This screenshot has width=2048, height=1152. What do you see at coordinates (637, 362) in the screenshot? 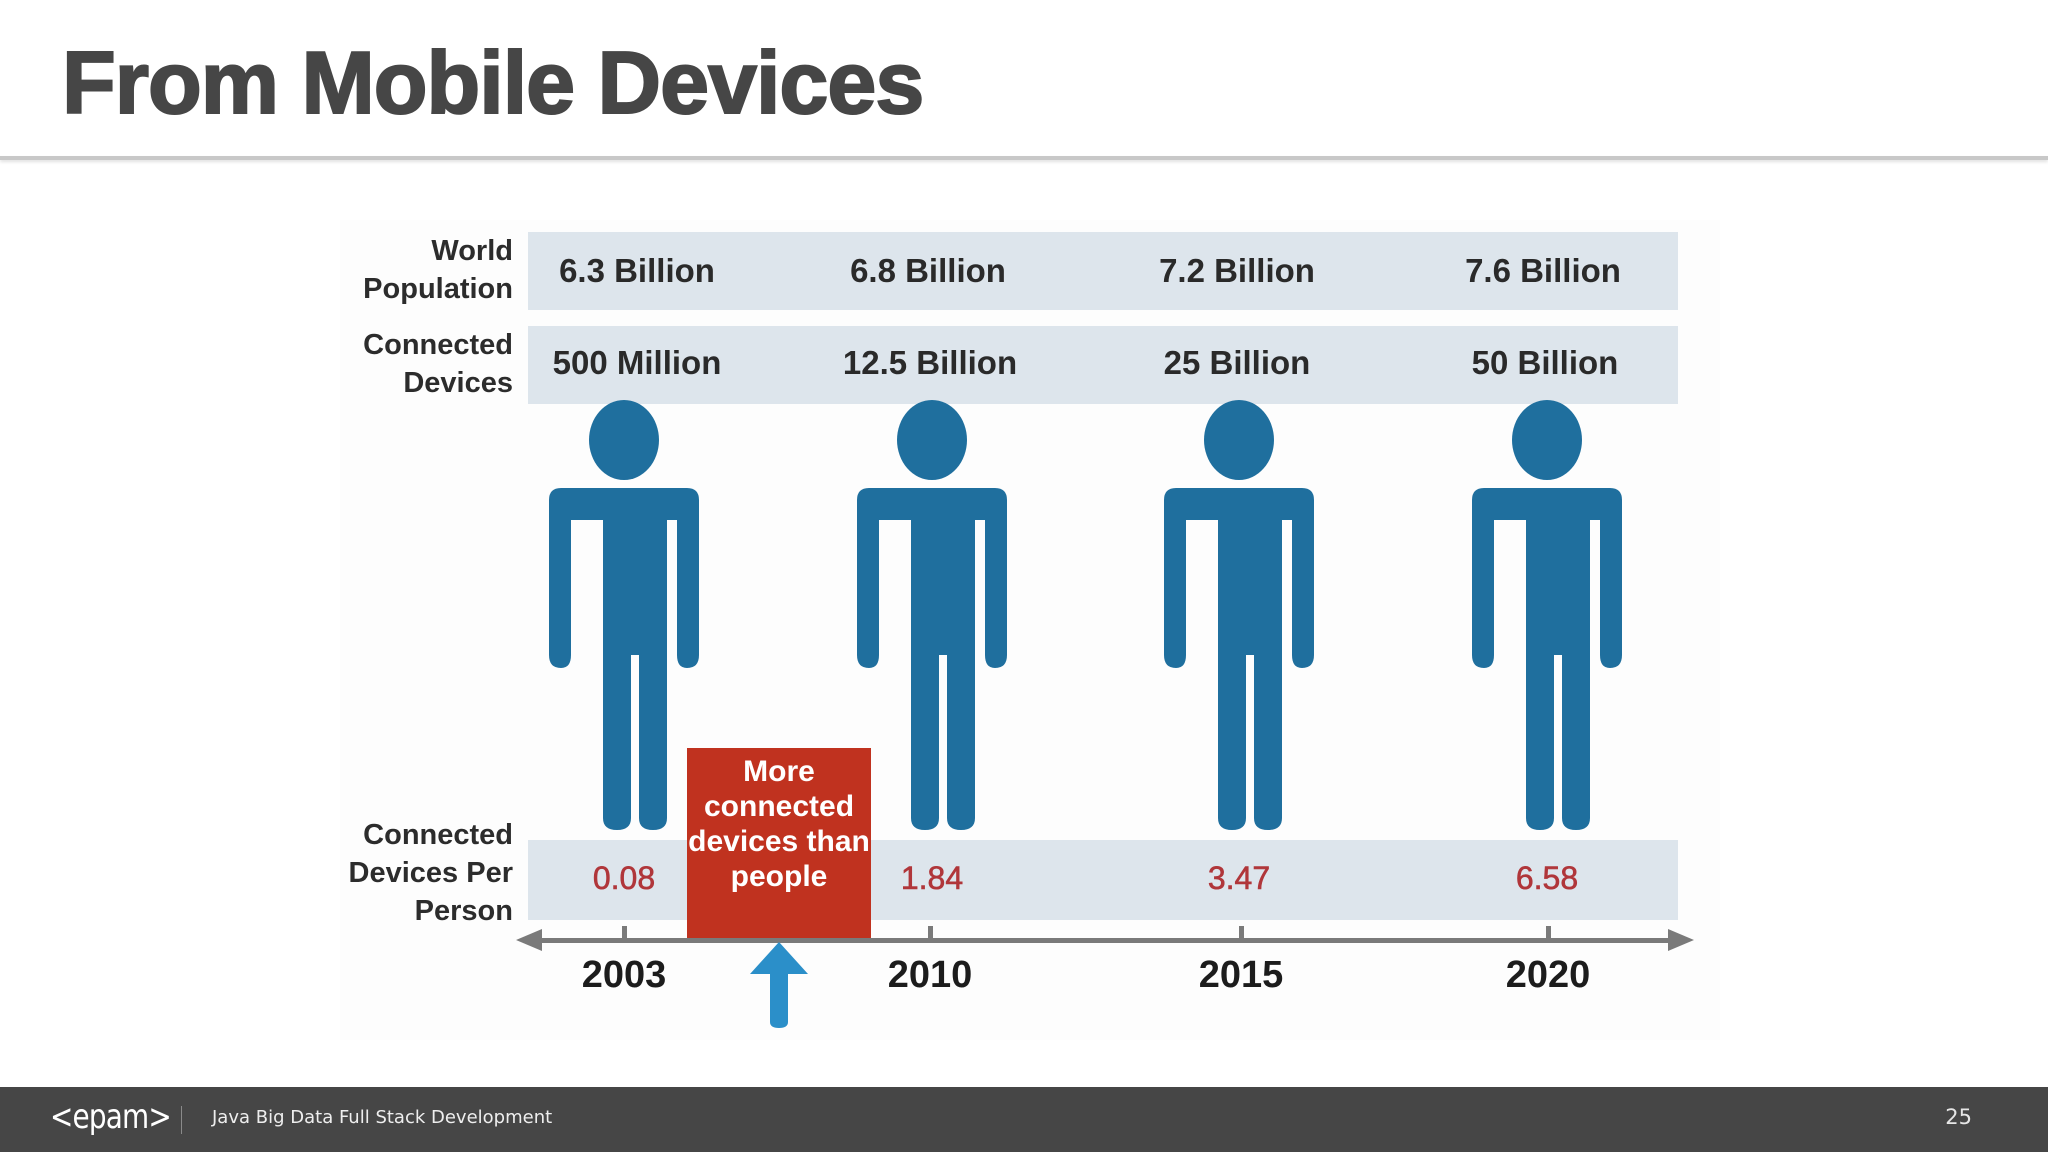
I see `devices-value: 500 Million` at bounding box center [637, 362].